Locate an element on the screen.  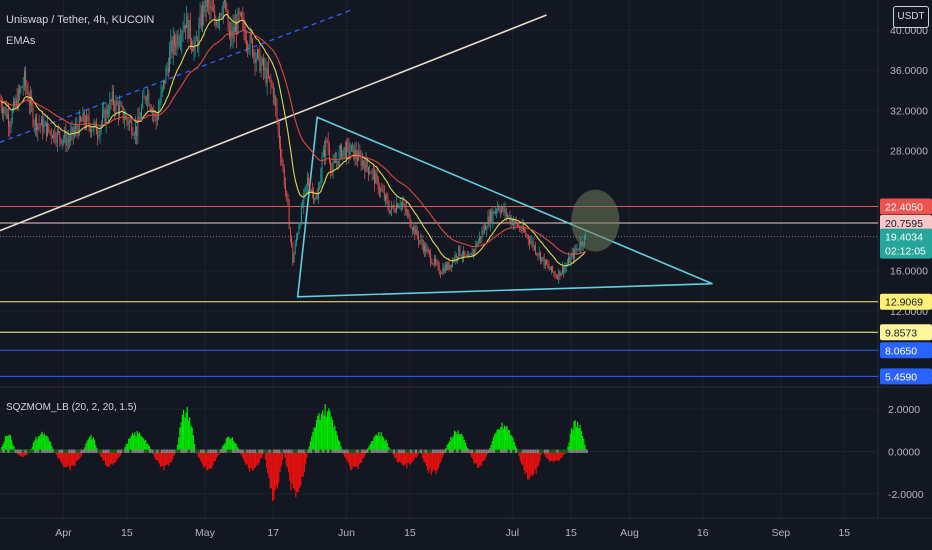
y-tick-label: 36.0000 is located at coordinates (909, 71).